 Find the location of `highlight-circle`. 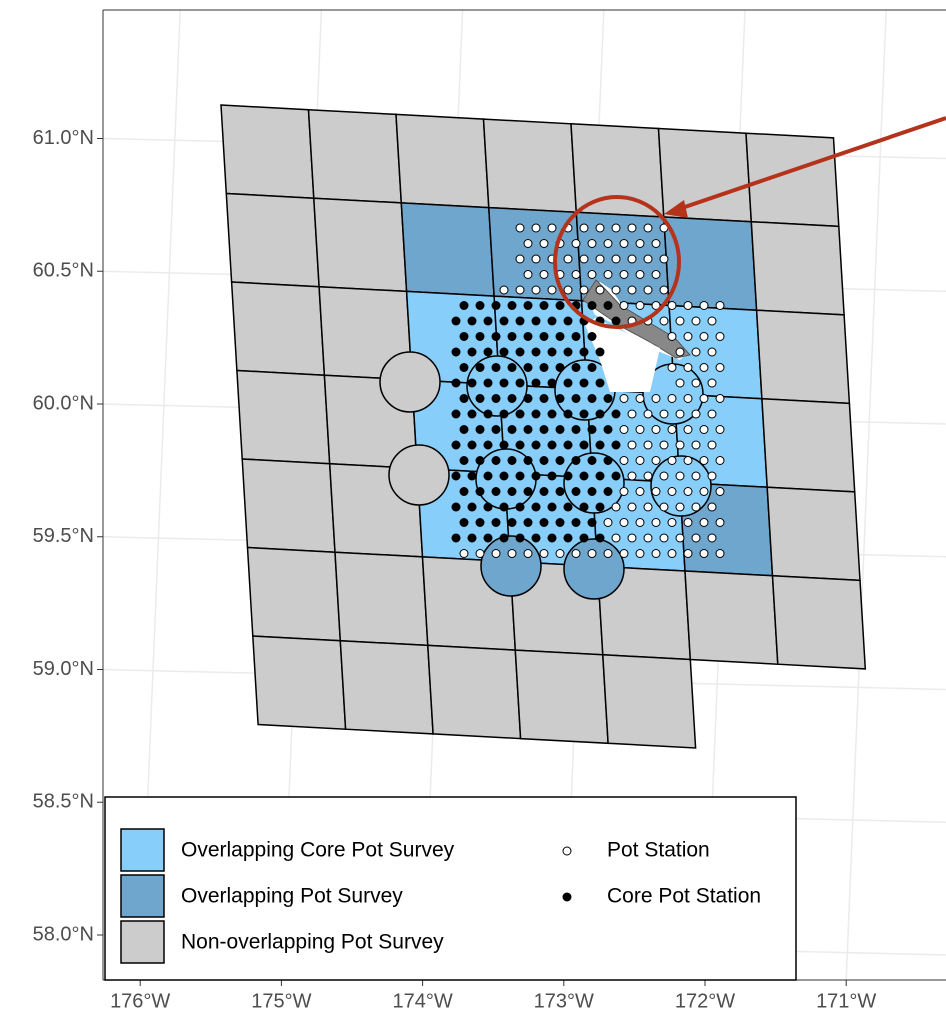

highlight-circle is located at coordinates (617, 262).